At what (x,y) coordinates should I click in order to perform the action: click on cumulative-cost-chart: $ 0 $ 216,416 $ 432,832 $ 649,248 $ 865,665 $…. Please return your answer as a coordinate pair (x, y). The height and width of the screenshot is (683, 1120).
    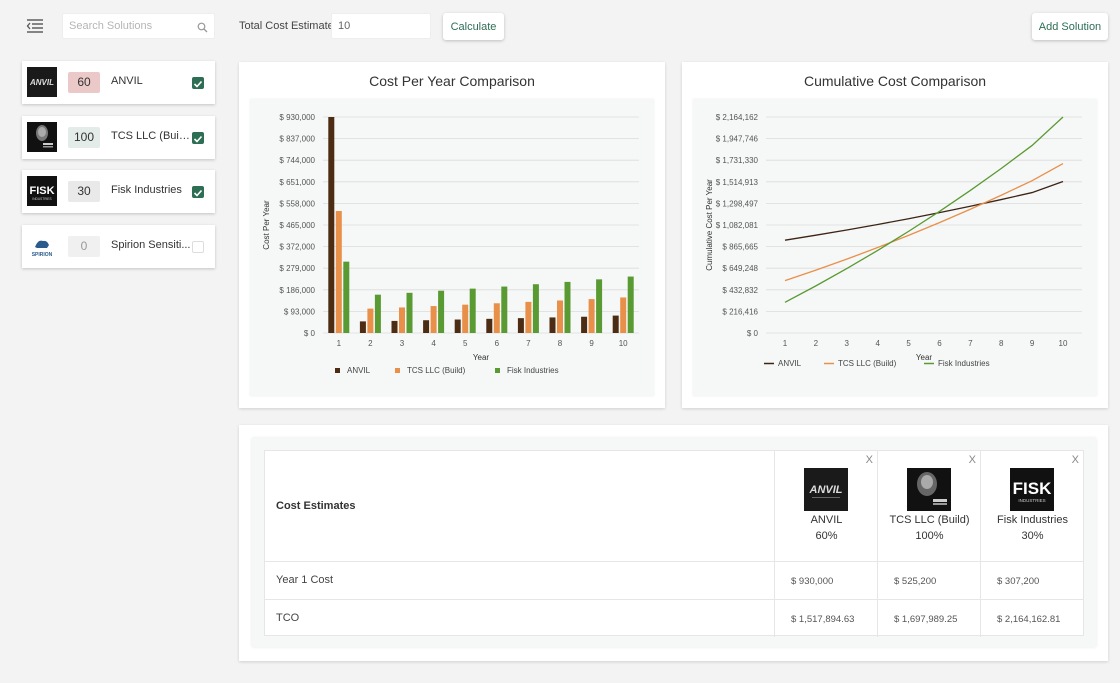
    Looking at the image, I should click on (893, 240).